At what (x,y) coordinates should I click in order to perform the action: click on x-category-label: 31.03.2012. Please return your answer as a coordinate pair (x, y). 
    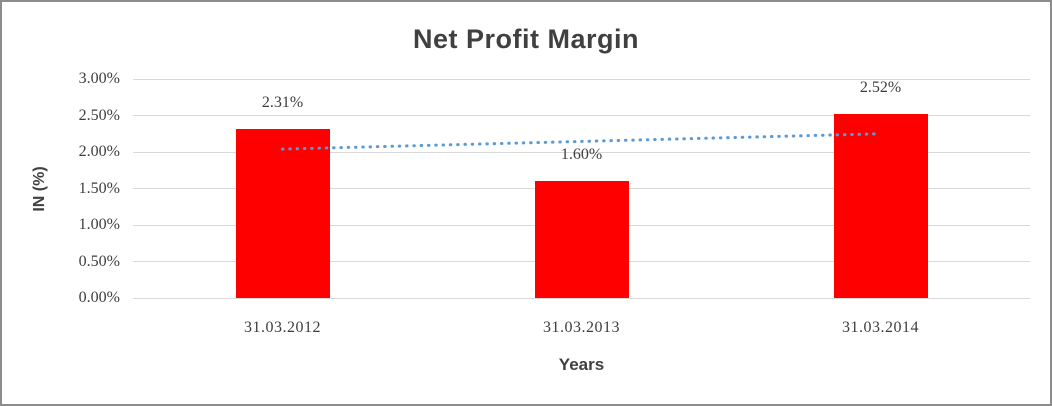
    Looking at the image, I should click on (282, 327).